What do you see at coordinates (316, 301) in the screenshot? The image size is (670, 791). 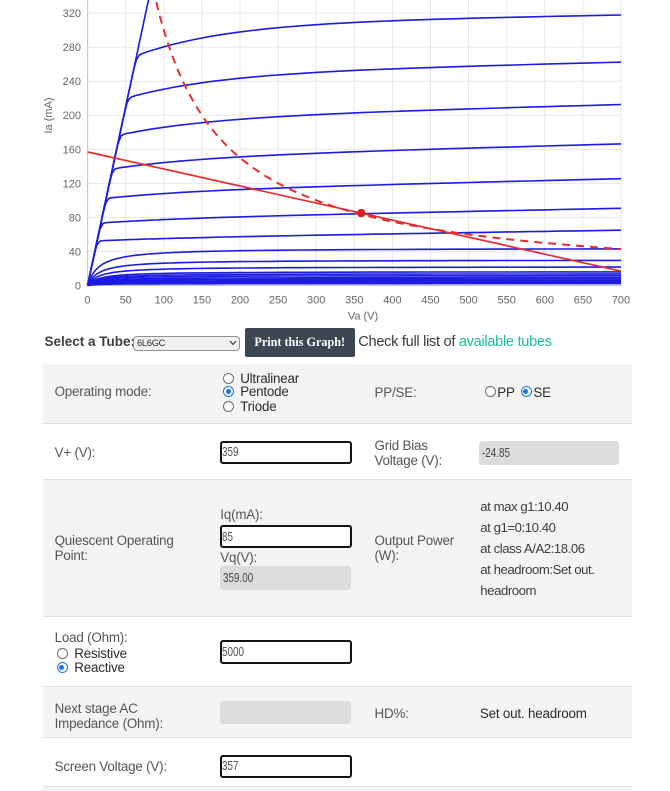 I see `svg-text: 300` at bounding box center [316, 301].